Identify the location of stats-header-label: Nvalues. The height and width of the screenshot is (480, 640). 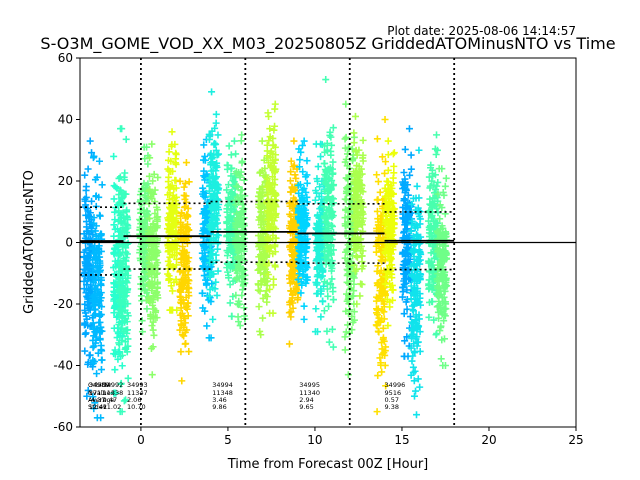
(101, 393).